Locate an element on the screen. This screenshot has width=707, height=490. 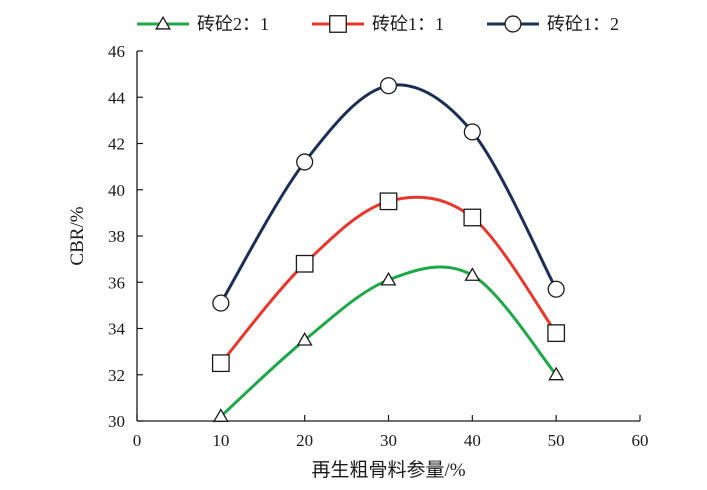
series-line is located at coordinates (388, 341).